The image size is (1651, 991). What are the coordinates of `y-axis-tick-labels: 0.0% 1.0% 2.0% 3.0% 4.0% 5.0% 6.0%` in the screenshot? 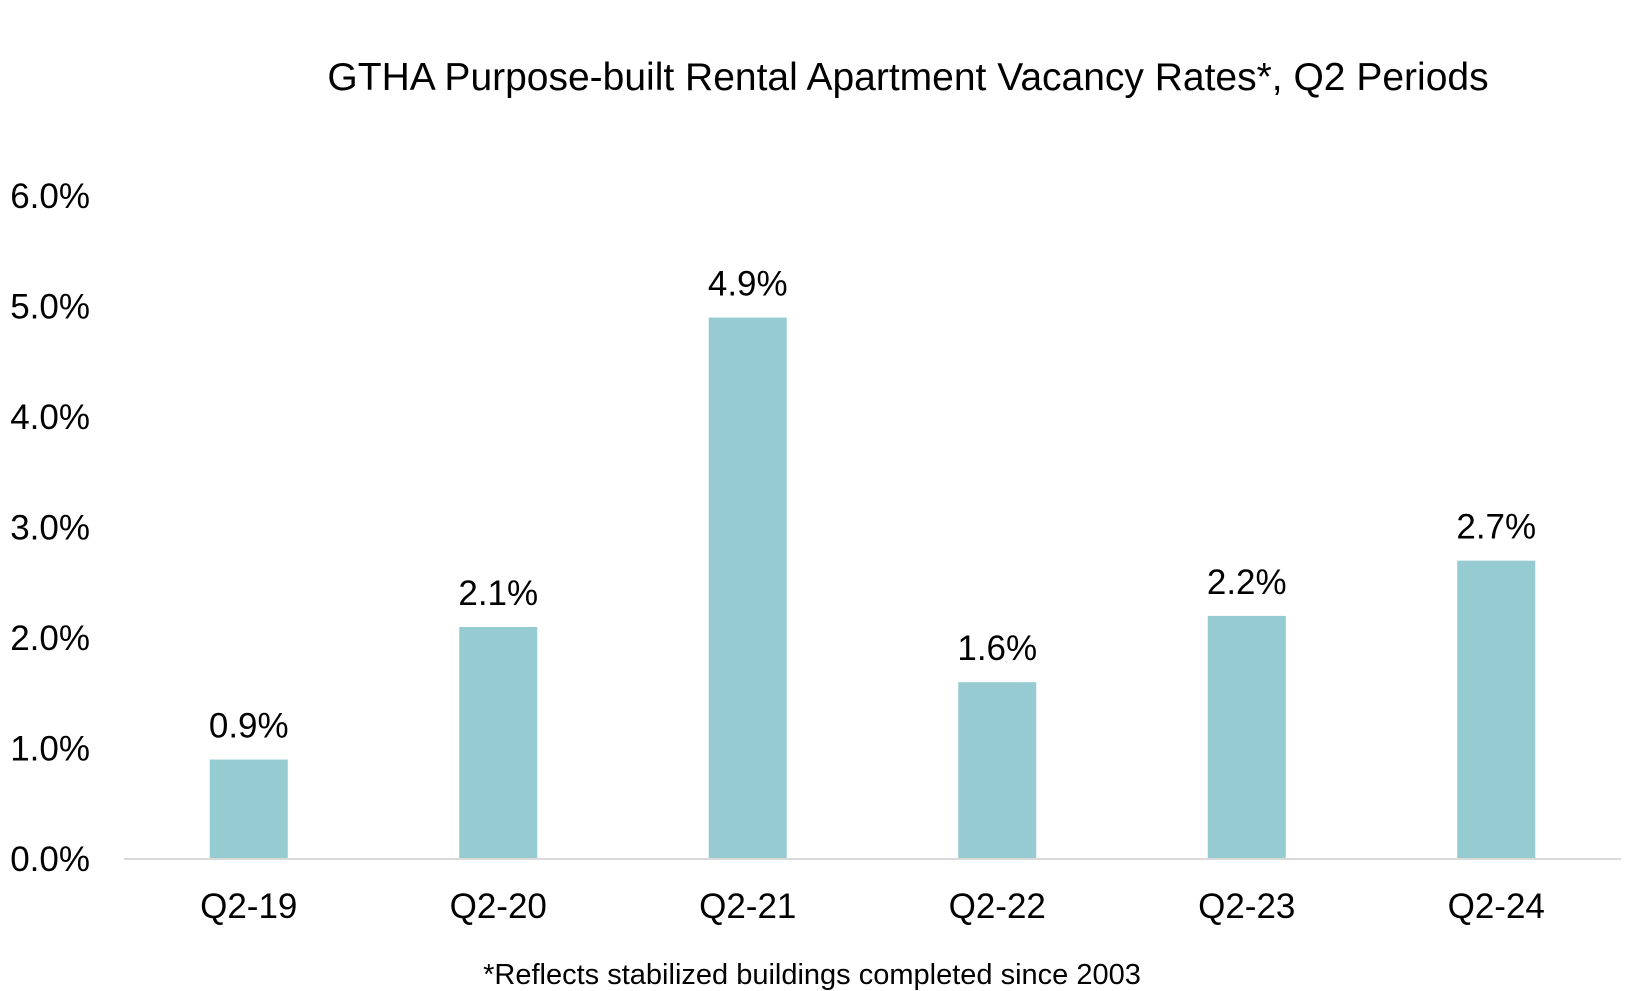 It's located at (50, 528).